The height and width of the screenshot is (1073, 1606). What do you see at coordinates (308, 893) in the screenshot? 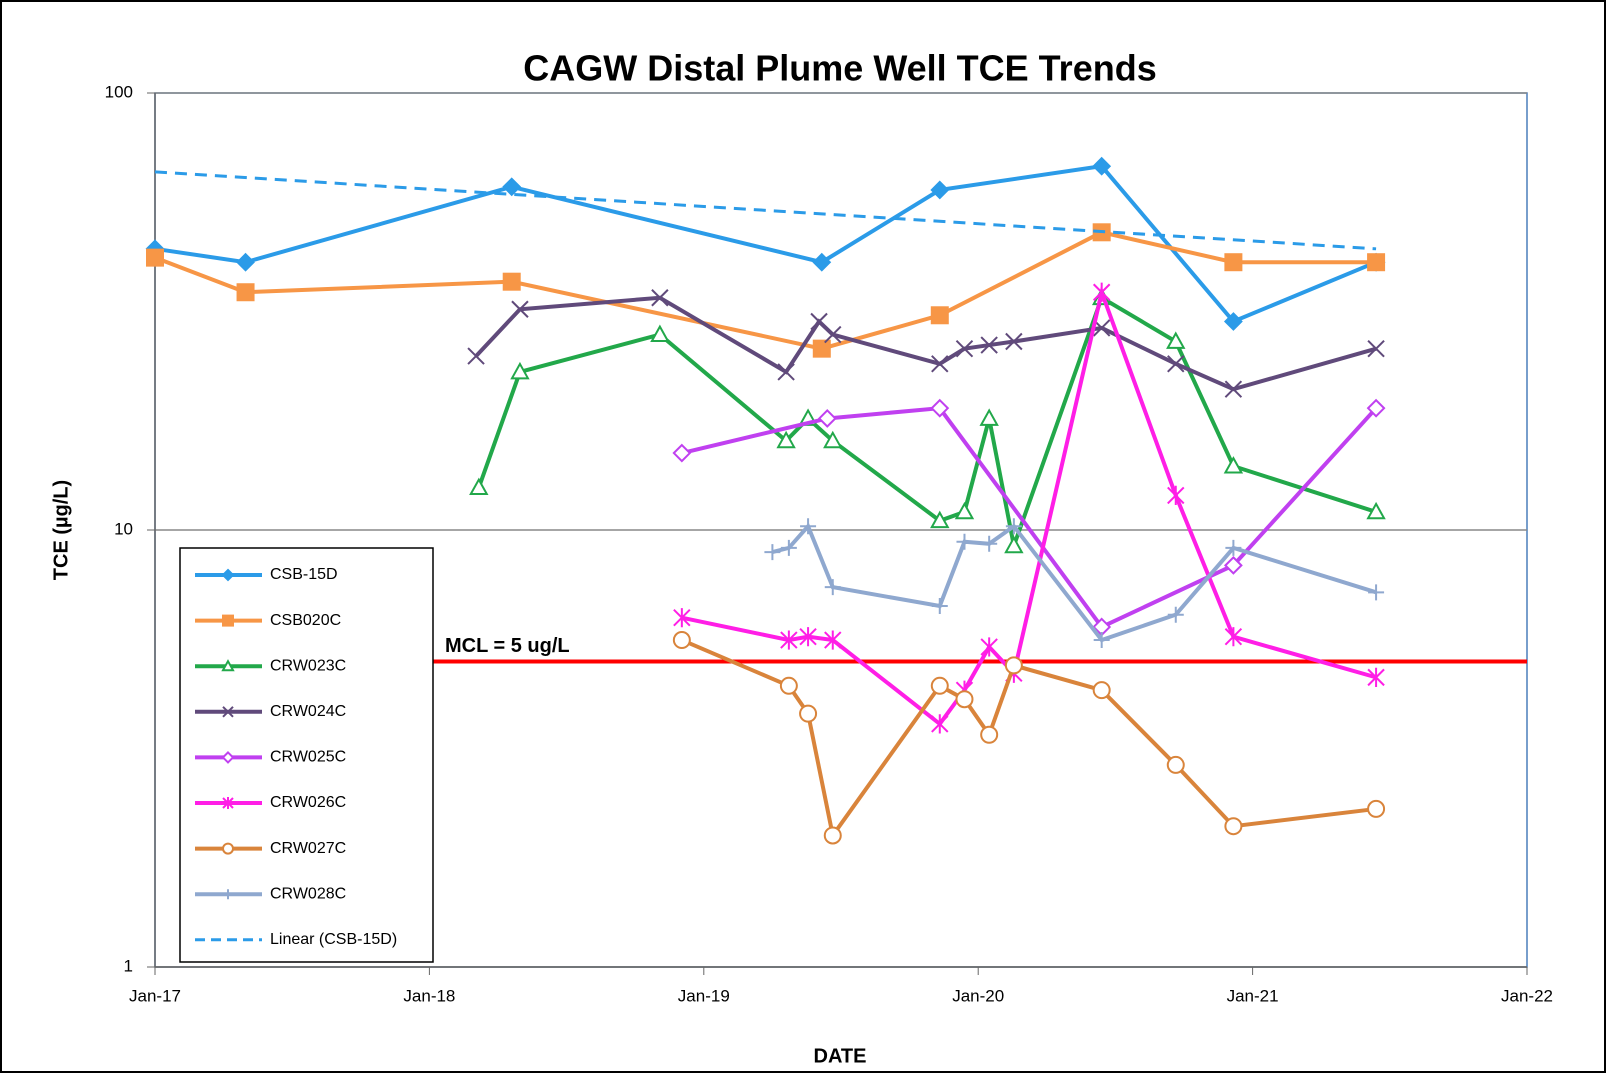
I see `legend-label: CRW028C` at bounding box center [308, 893].